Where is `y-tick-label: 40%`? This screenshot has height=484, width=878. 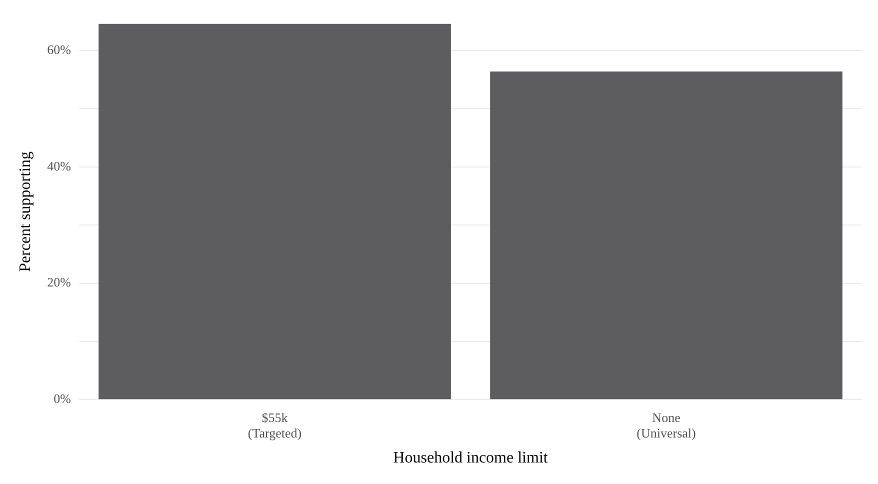 y-tick-label: 40% is located at coordinates (59, 166).